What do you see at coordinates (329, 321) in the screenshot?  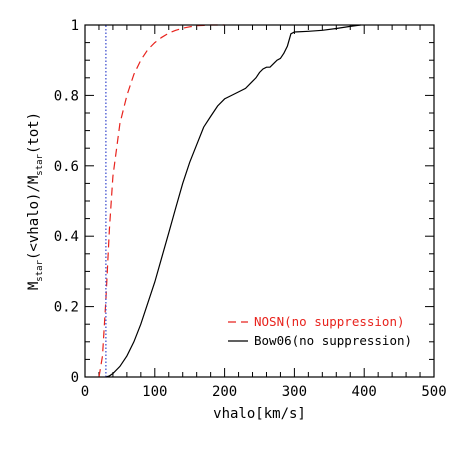 I see `legend-label: NOSN(no suppression)` at bounding box center [329, 321].